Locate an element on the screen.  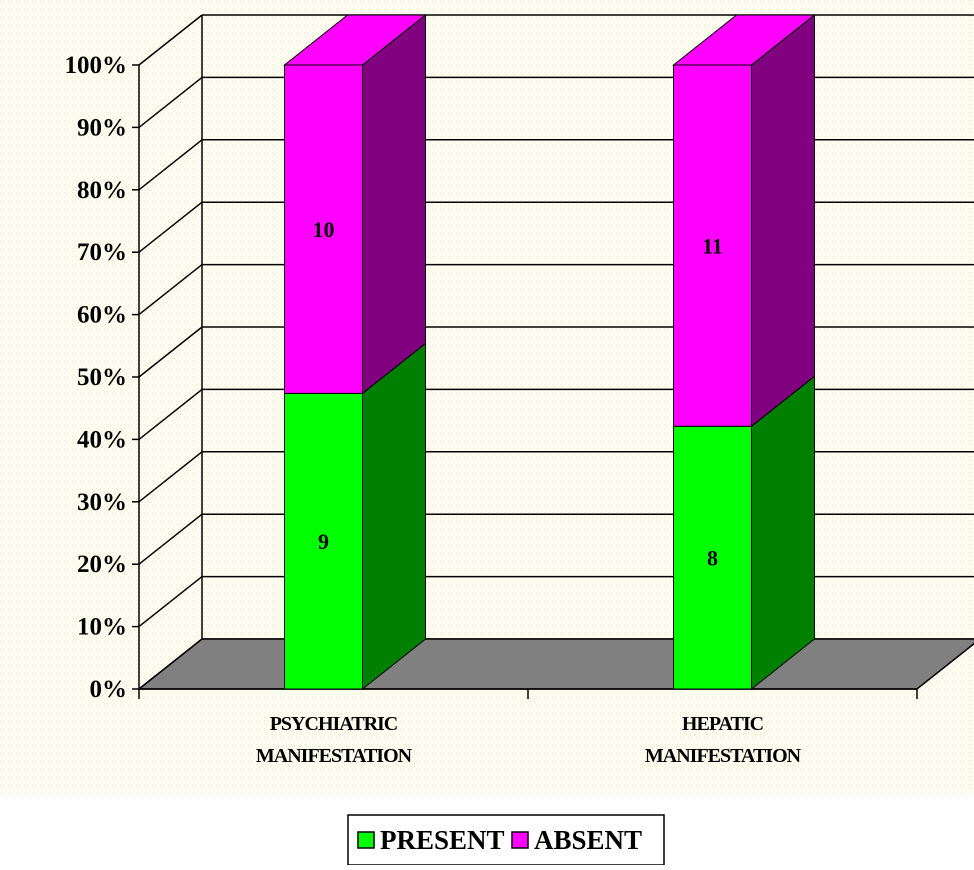
y-tick-label: 60% is located at coordinates (102, 315).